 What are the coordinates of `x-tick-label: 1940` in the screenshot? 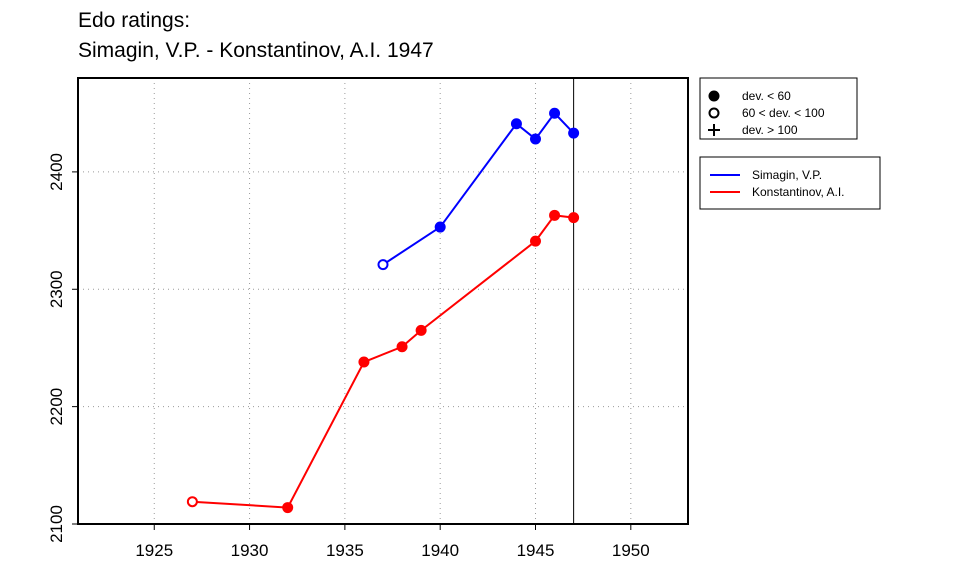 It's located at (440, 550).